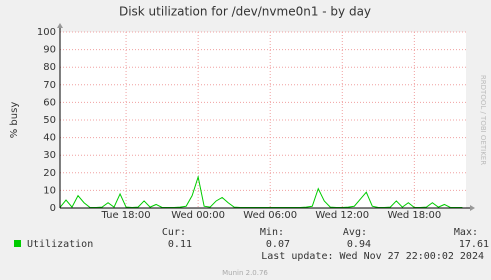  What do you see at coordinates (49, 50) in the screenshot?
I see `y-tick-label: 90` at bounding box center [49, 50].